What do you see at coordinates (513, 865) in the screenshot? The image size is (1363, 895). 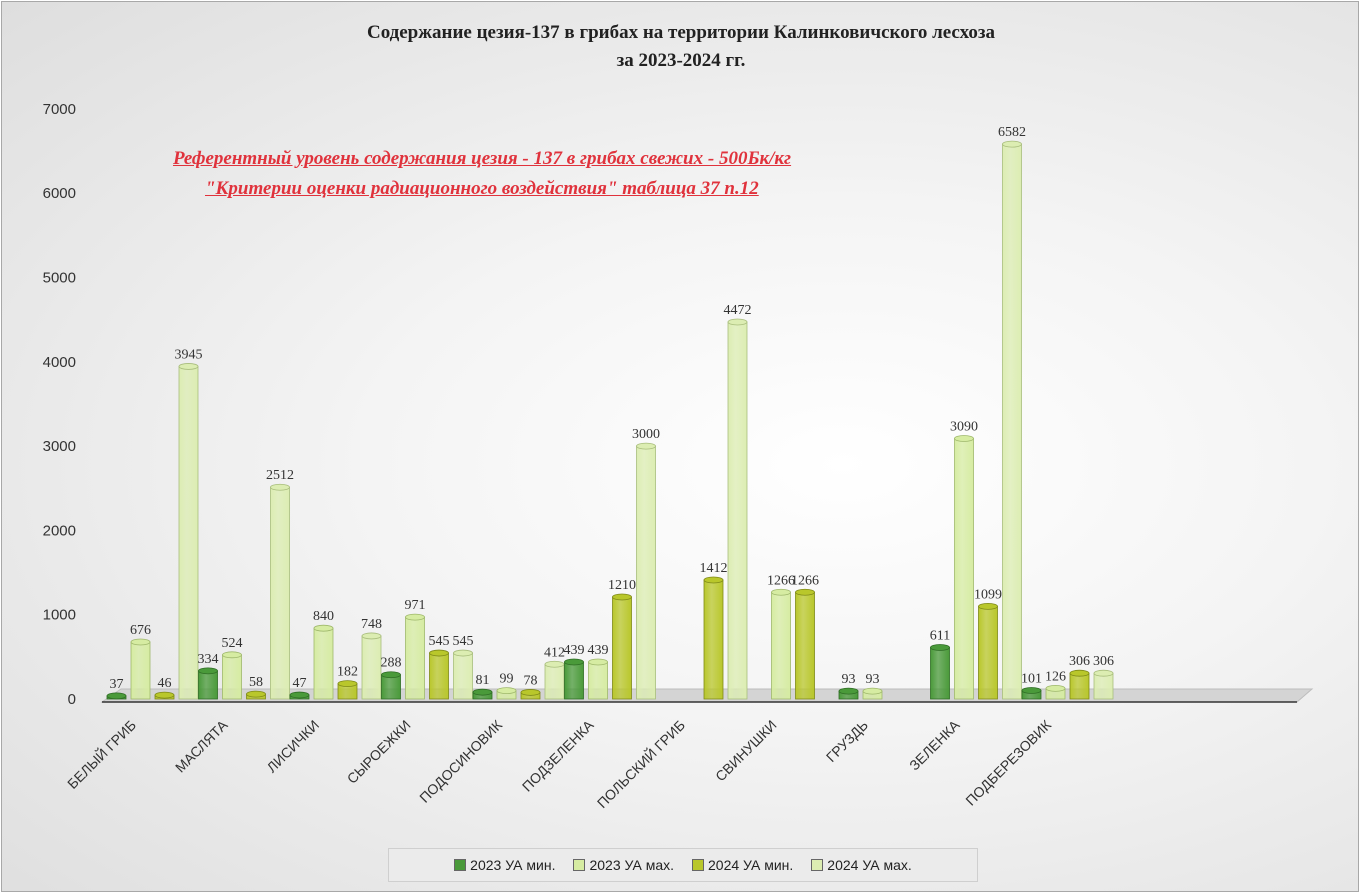 I see `legend-label-2023-min: 2023 УА мин.` at bounding box center [513, 865].